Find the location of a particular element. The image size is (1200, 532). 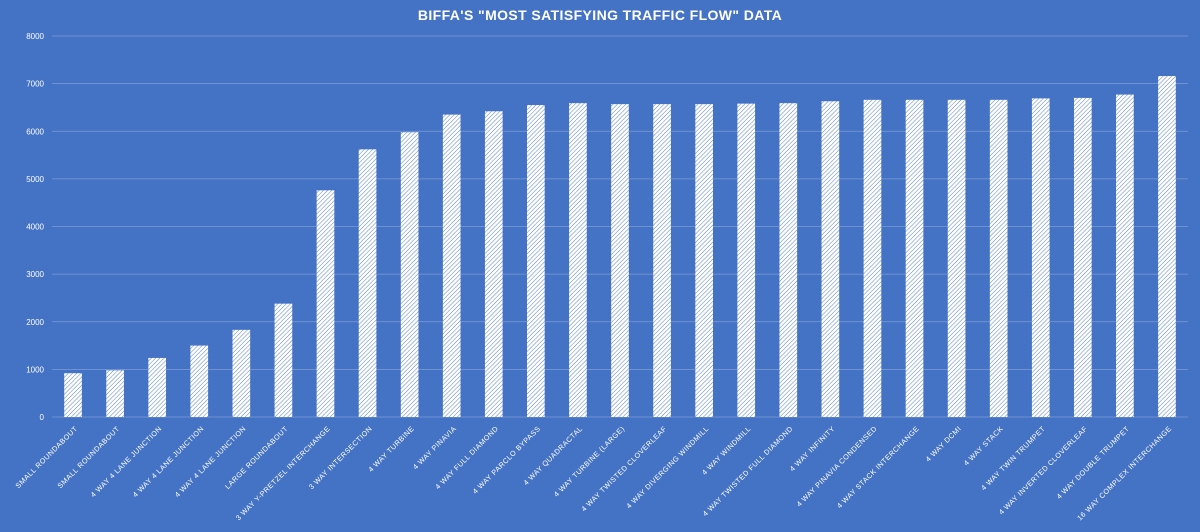

x-tick-label: 4 WAY INVERTED CLOVERLEAF is located at coordinates (1043, 470).